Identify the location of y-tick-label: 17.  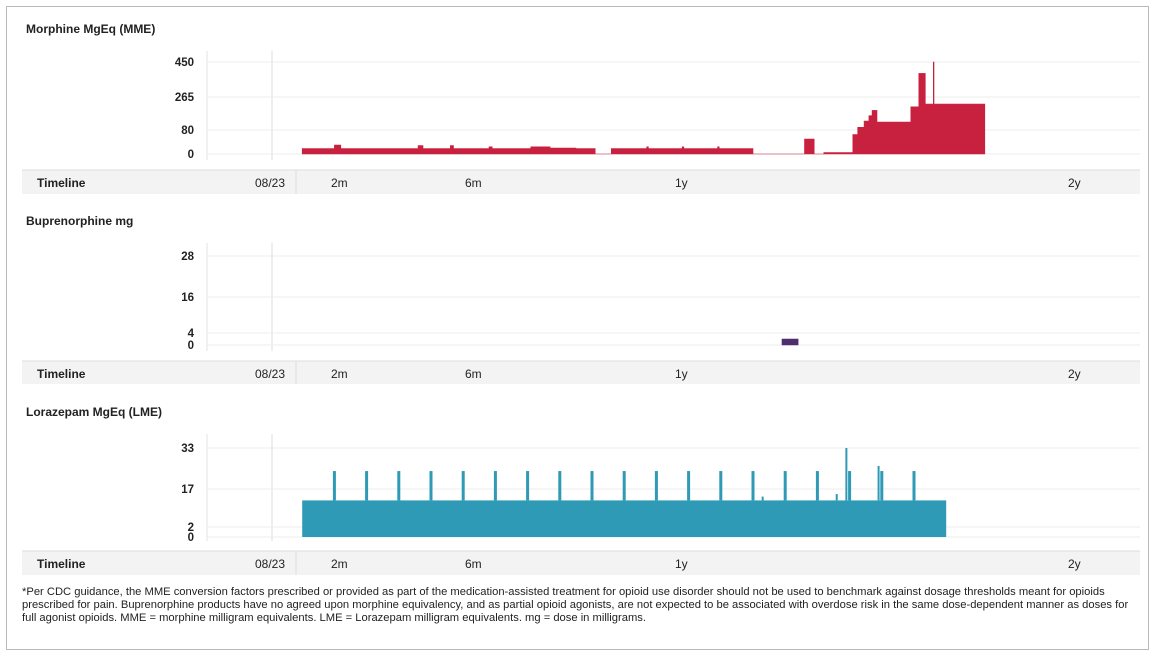
(187, 490).